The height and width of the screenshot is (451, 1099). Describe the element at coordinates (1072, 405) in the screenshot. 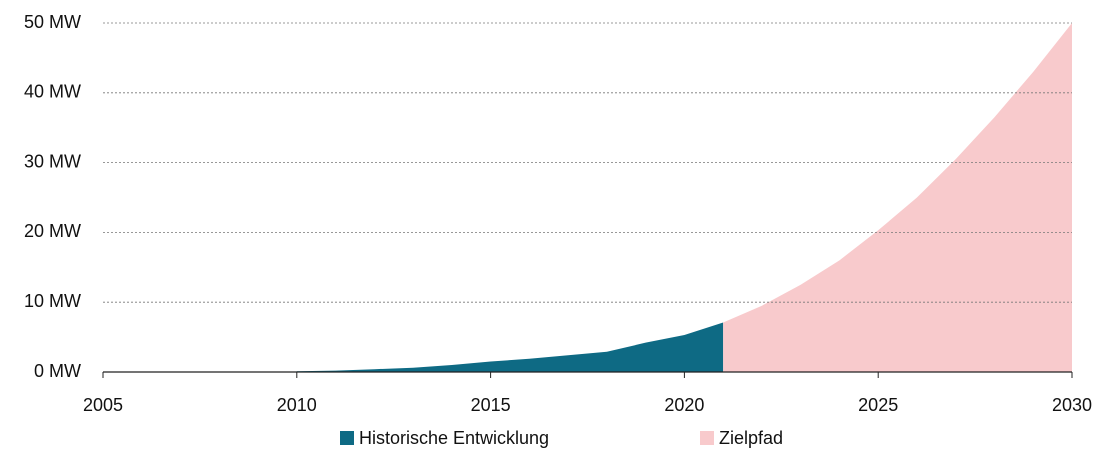

I see `x-tick-label: 2030` at that location.